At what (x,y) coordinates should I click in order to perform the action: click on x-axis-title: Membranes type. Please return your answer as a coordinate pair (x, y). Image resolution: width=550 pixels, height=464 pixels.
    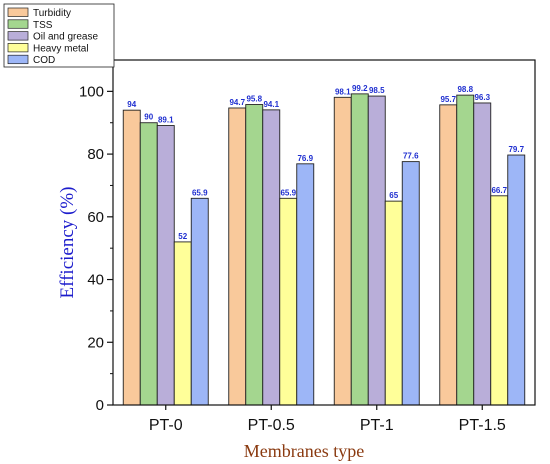
    Looking at the image, I should click on (304, 451).